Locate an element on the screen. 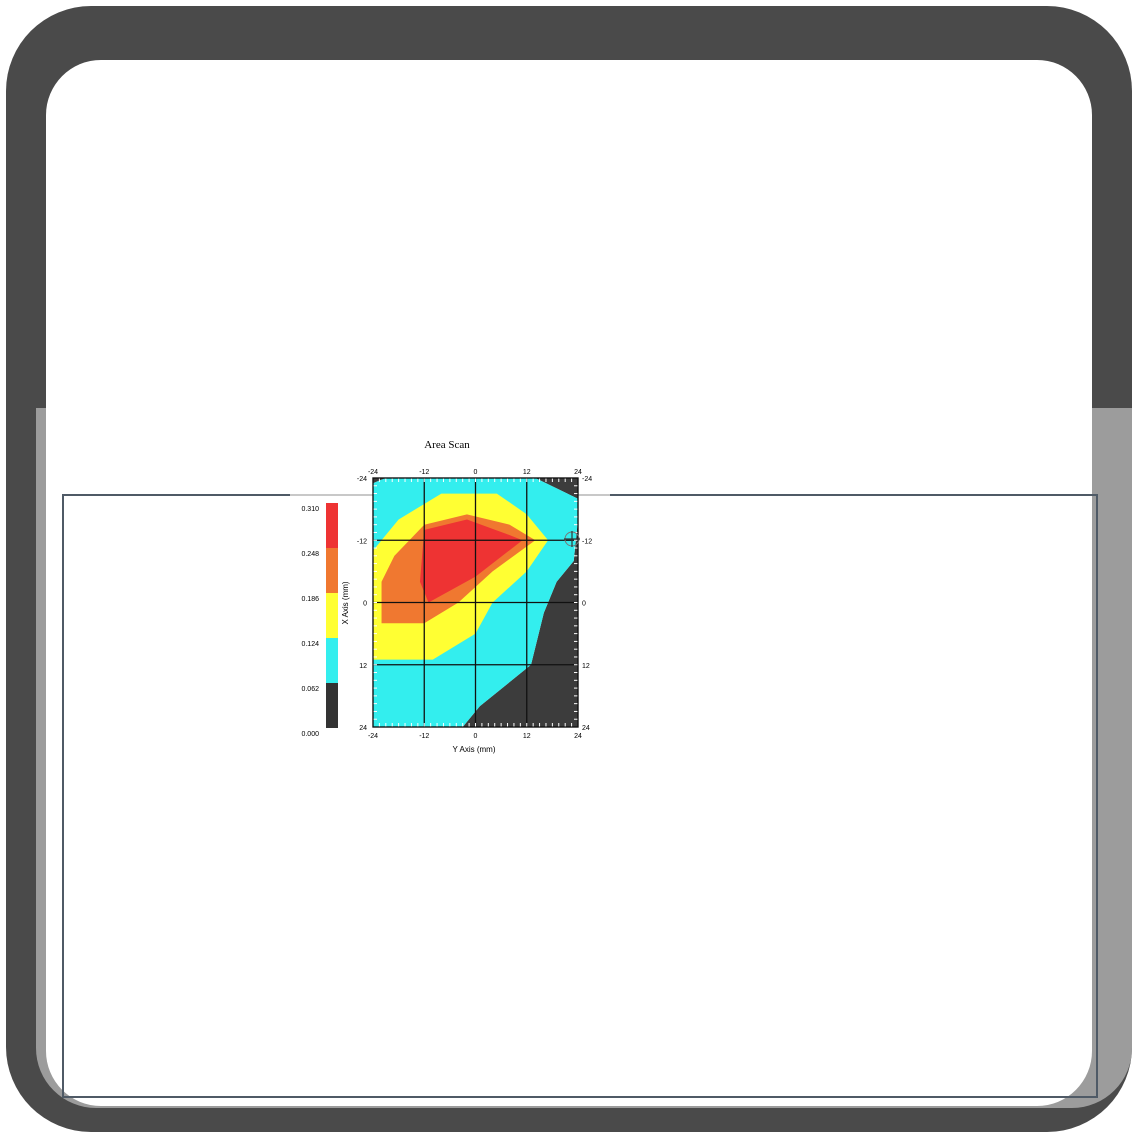 The height and width of the screenshot is (1138, 1138). x-tick-label-top-4: 24 is located at coordinates (578, 472).